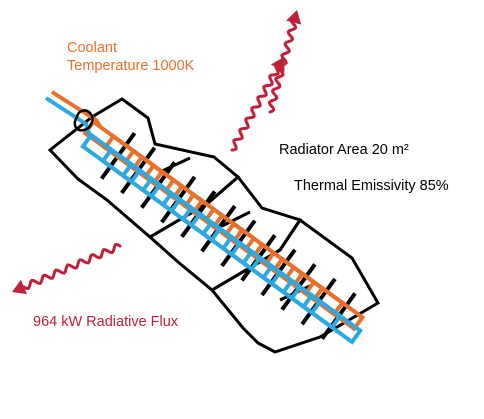  What do you see at coordinates (83, 120) in the screenshot?
I see `hinge-icon` at bounding box center [83, 120].